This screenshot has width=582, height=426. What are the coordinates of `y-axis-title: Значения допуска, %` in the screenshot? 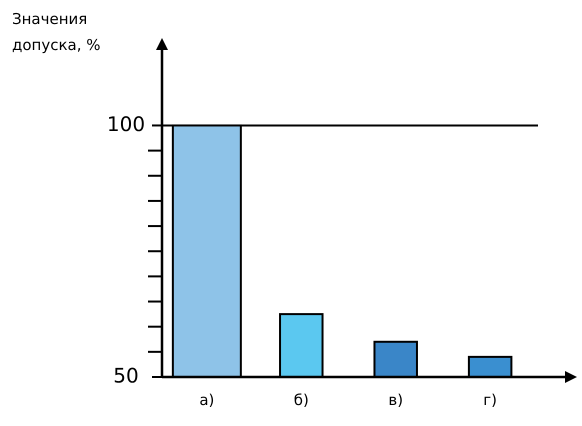 It's located at (56, 32).